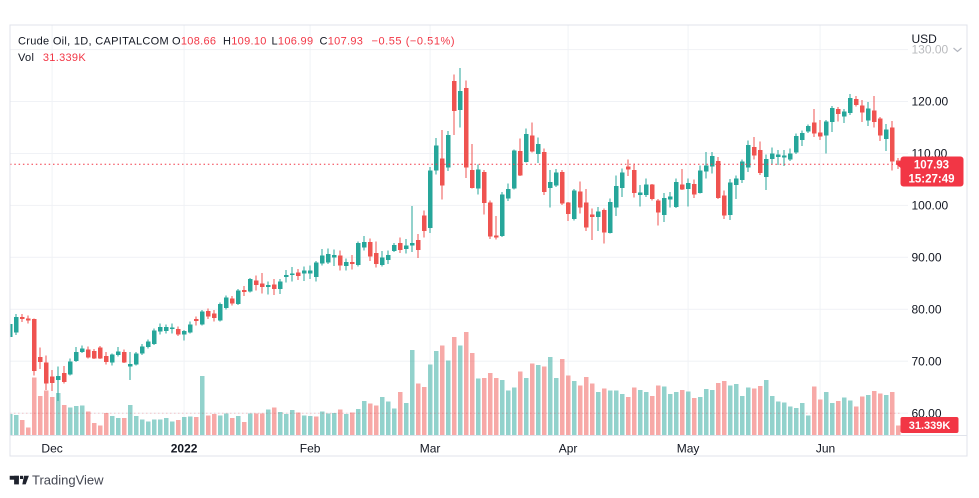 Image resolution: width=979 pixels, height=498 pixels. What do you see at coordinates (68, 480) in the screenshot?
I see `svg-text: TradingView` at bounding box center [68, 480].